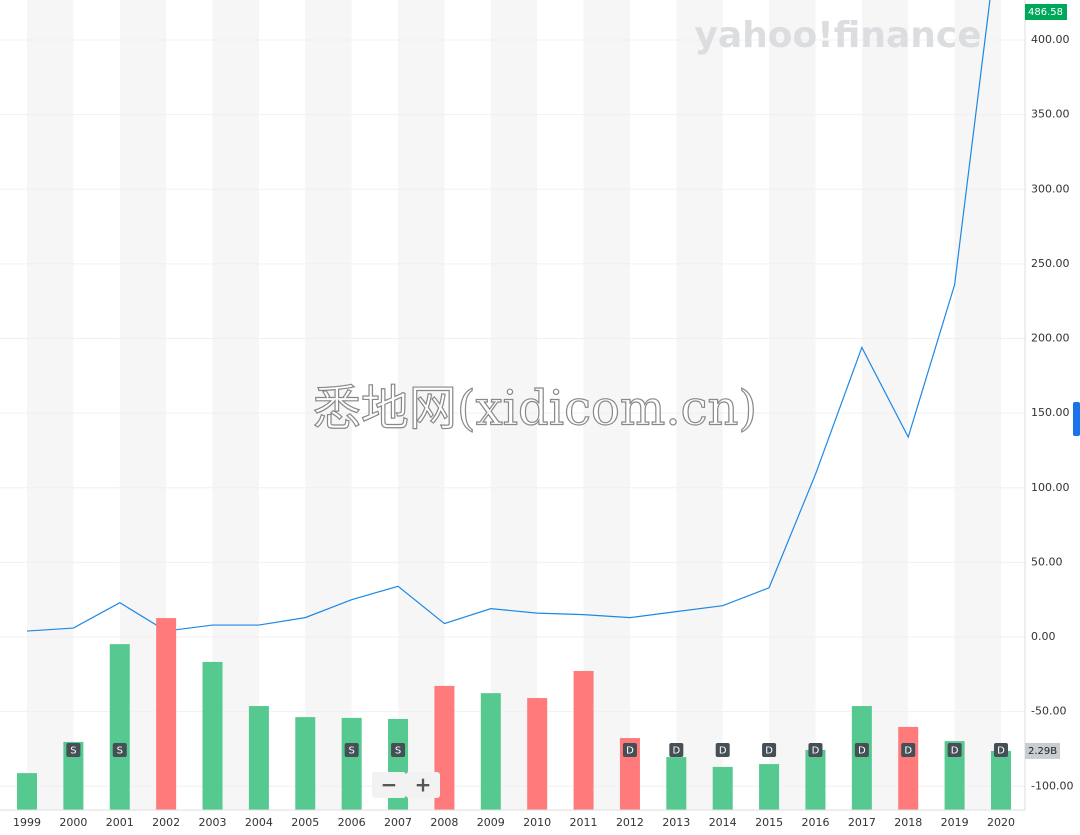 The image size is (1080, 835). I want to click on x-tick-label: 2000, so click(73, 822).